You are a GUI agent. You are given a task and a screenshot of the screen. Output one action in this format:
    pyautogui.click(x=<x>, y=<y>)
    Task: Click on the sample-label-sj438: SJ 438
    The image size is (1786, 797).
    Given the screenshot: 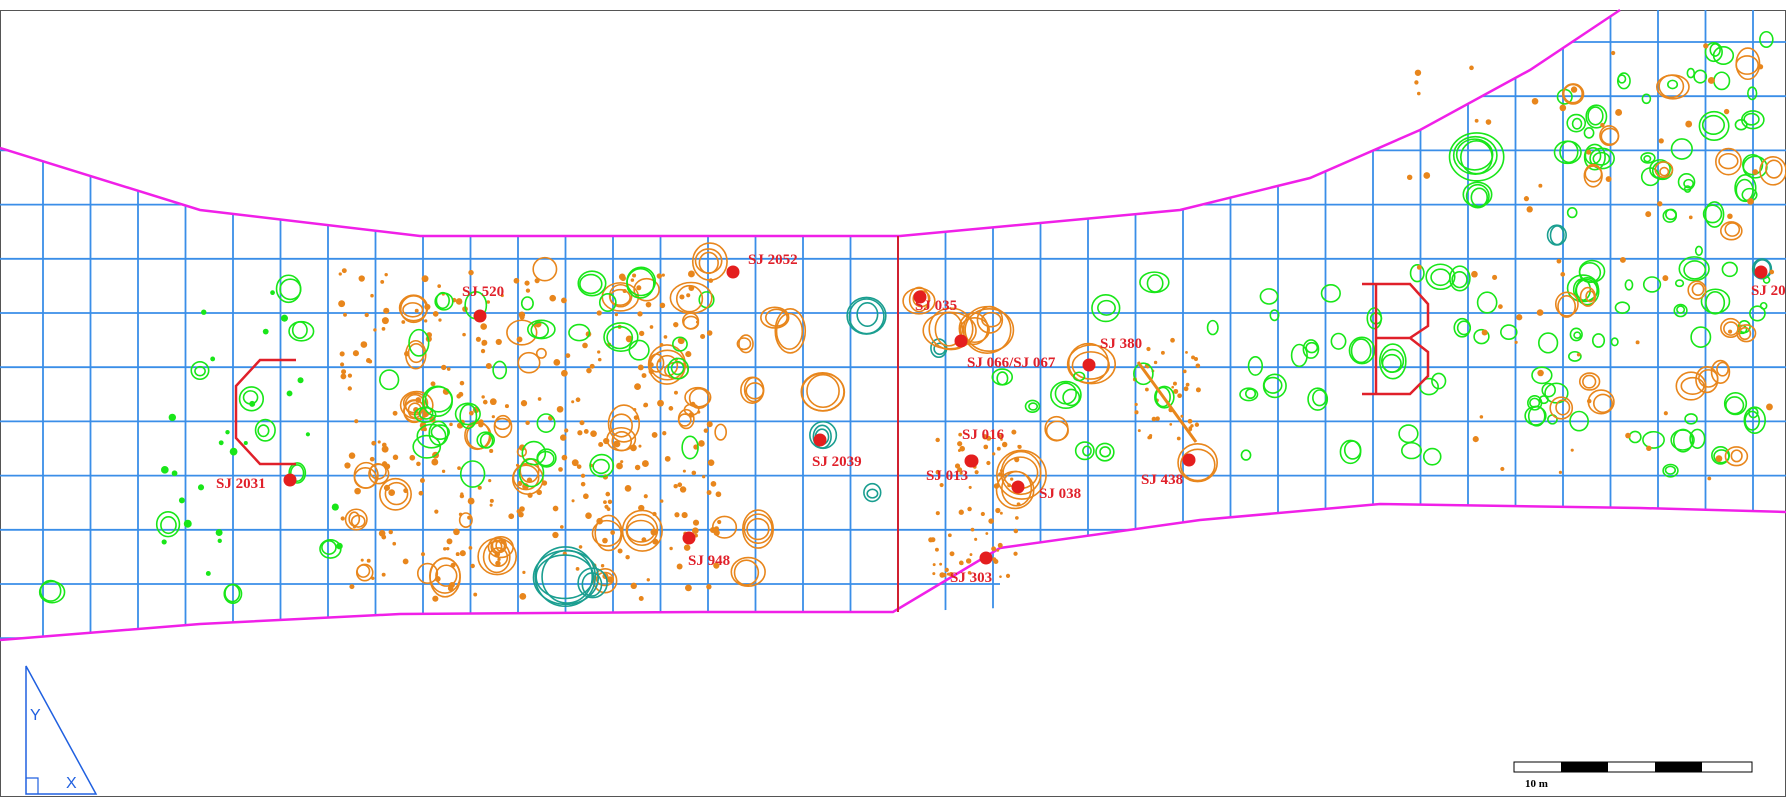 What is the action you would take?
    pyautogui.click(x=1162, y=480)
    